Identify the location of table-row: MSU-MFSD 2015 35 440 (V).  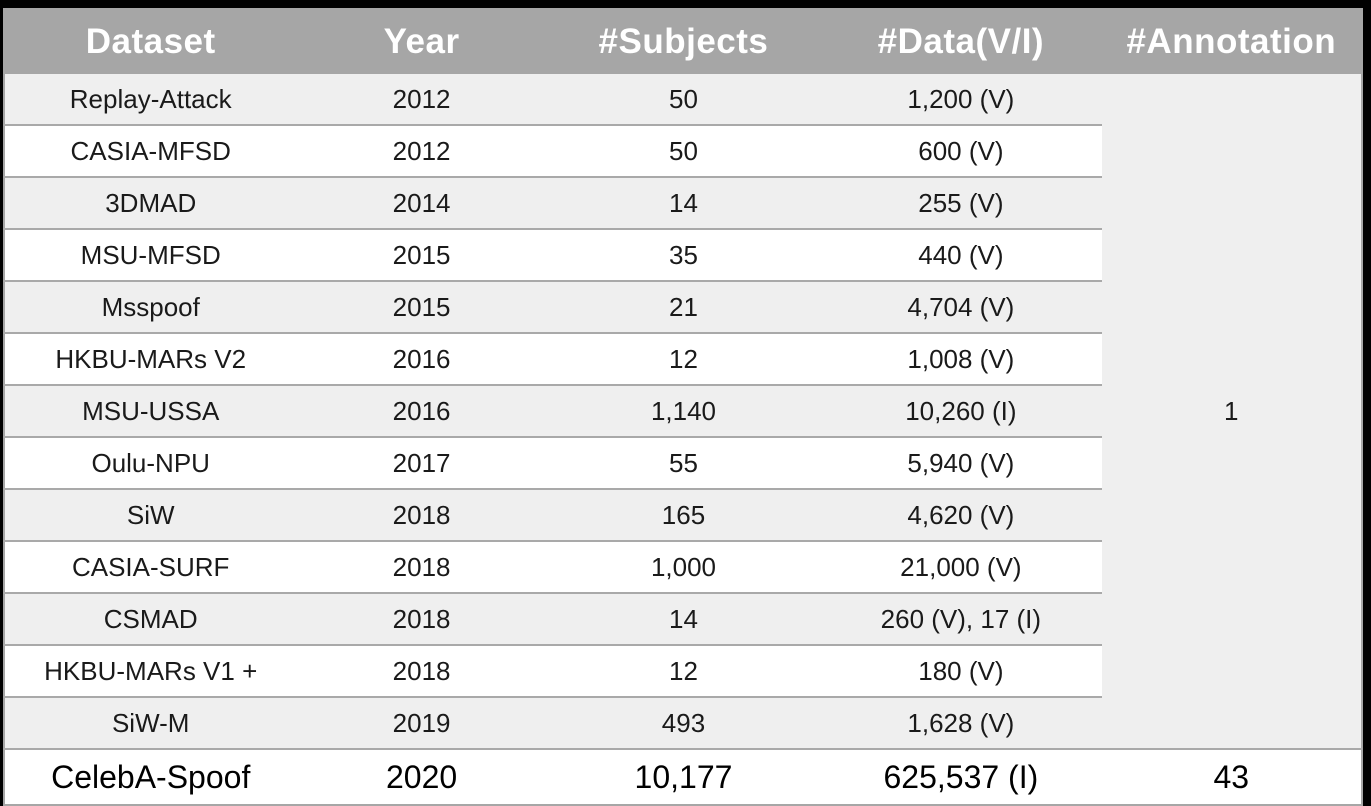
(683, 254).